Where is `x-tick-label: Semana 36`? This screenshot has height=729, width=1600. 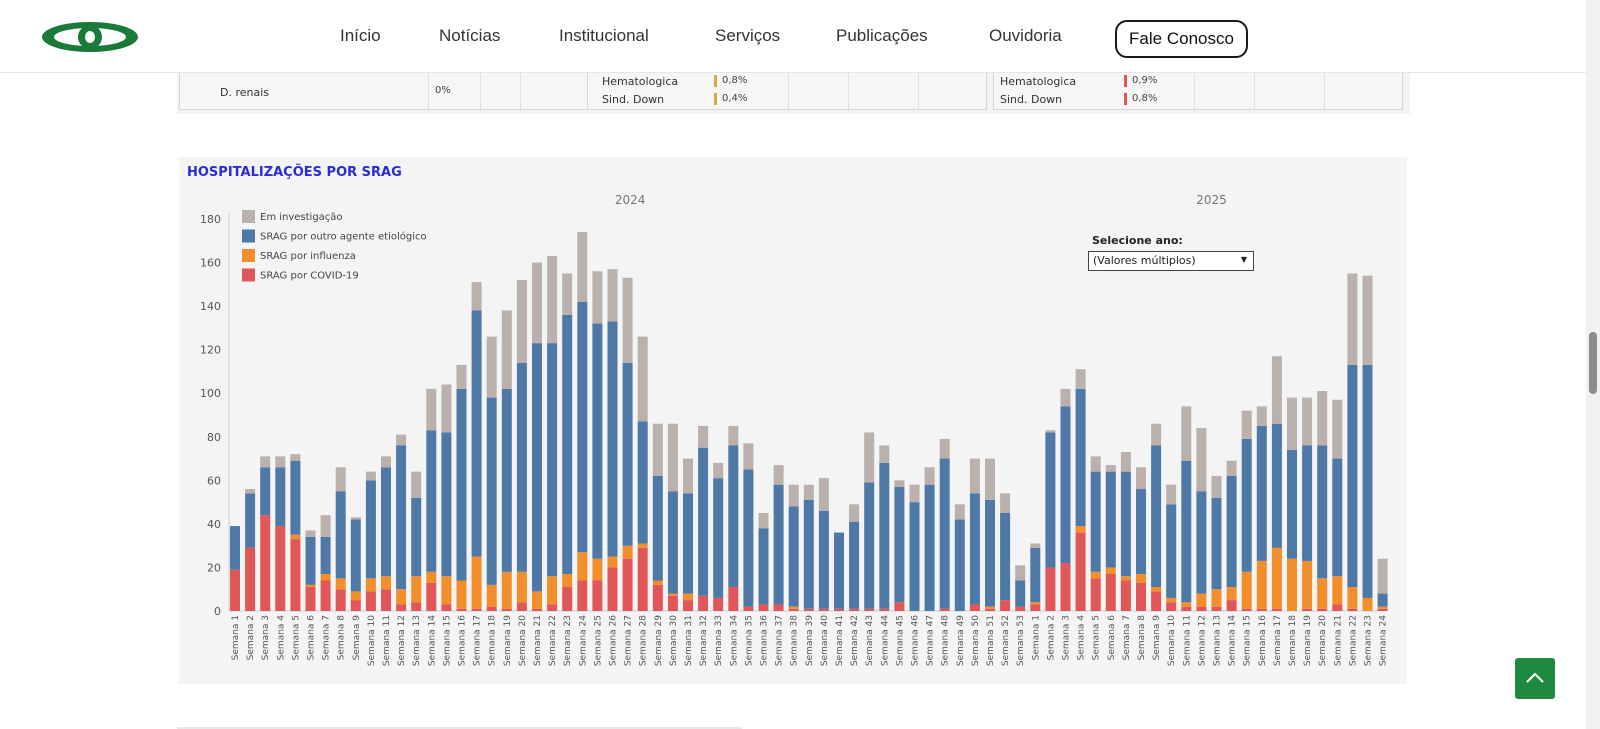 x-tick-label: Semana 36 is located at coordinates (765, 640).